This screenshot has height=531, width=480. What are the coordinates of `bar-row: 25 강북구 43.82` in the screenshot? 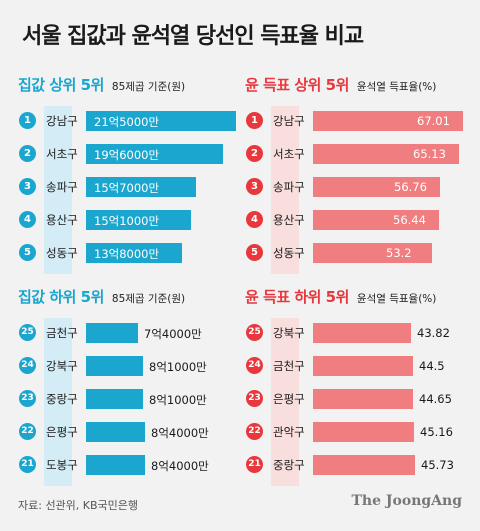 It's located at (355, 333).